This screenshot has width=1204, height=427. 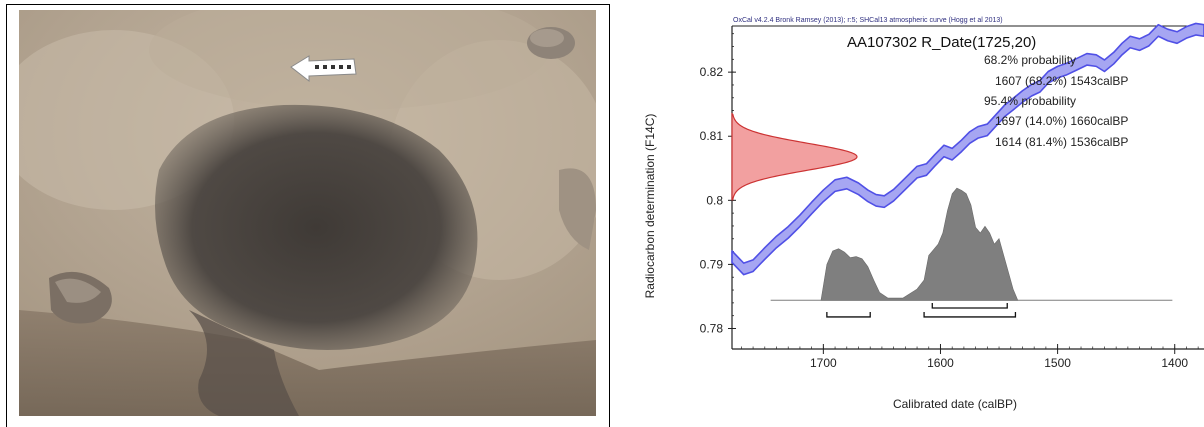 What do you see at coordinates (941, 42) in the screenshot?
I see `chart-title: AA107302 R_Date(1725,20)` at bounding box center [941, 42].